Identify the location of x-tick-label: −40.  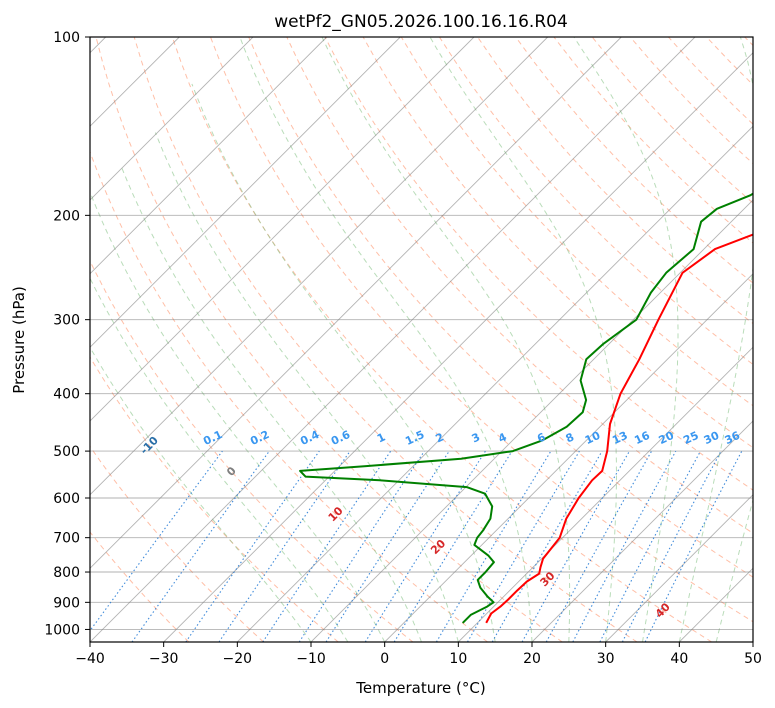
(90, 659).